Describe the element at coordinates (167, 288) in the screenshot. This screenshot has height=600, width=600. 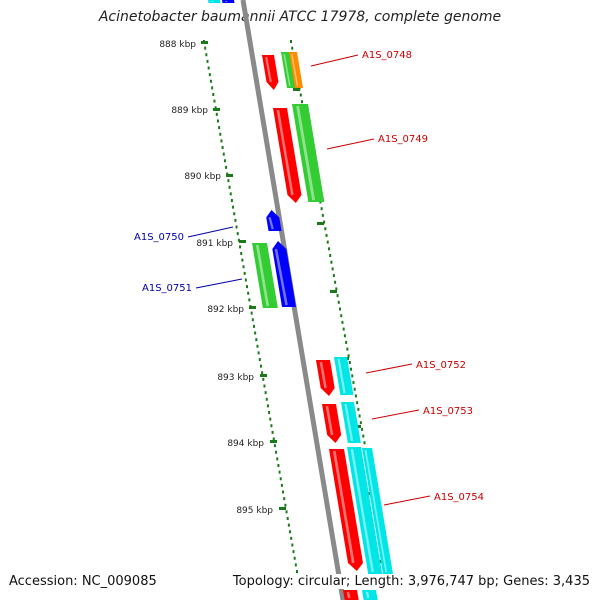
I see `gene-label-a1s-0751: A1S_0751` at that location.